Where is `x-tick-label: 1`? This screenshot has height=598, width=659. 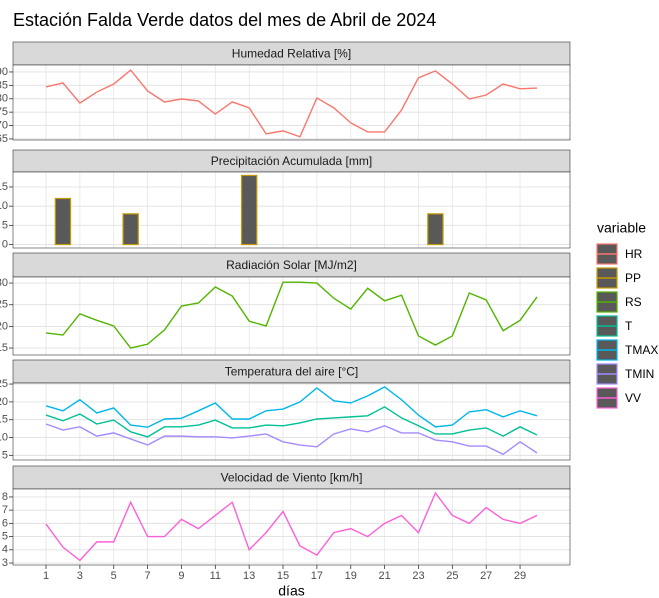
x-tick-label: 1 is located at coordinates (46, 576).